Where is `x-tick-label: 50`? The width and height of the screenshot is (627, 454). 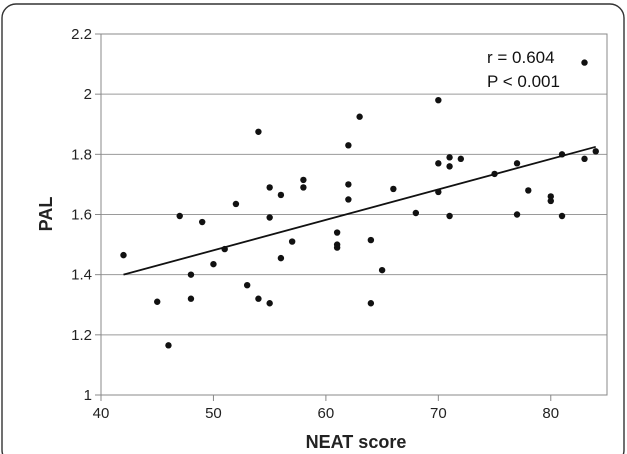
x-tick-label: 50 is located at coordinates (213, 413).